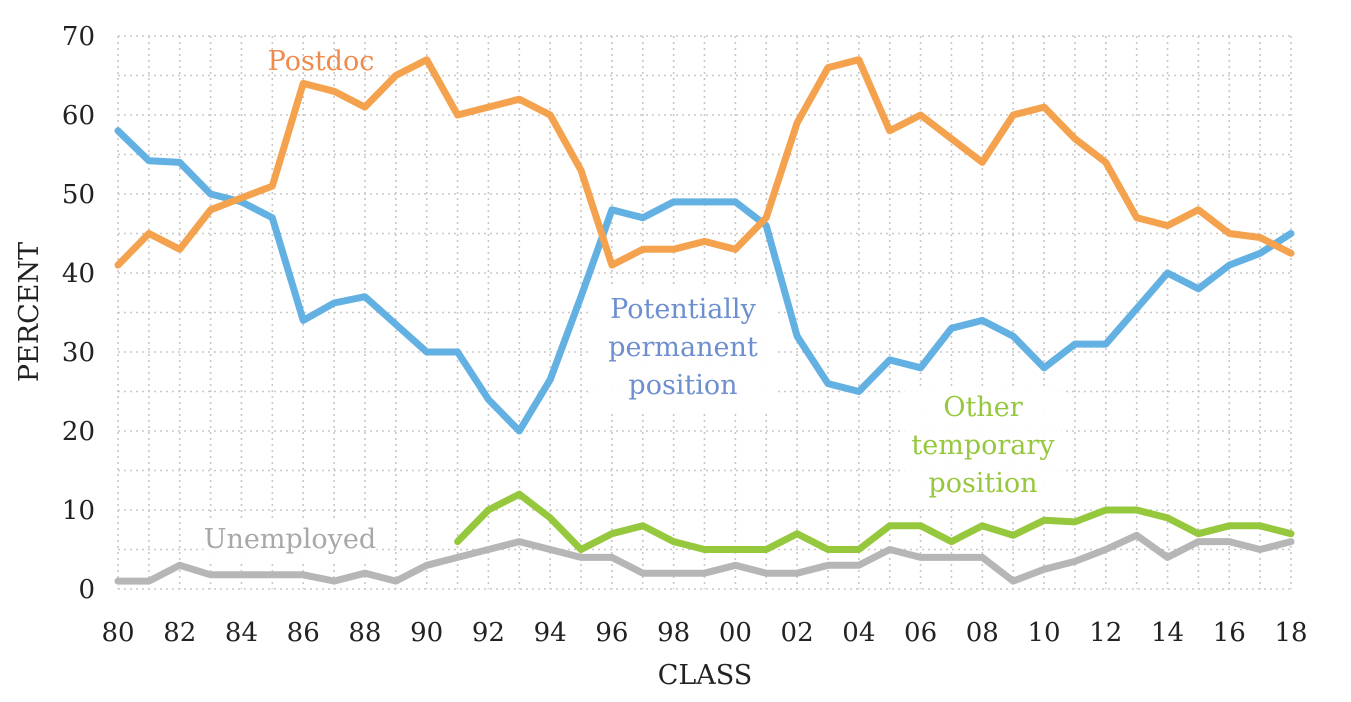 The image size is (1351, 702). I want to click on y-tick-label: 20, so click(78, 432).